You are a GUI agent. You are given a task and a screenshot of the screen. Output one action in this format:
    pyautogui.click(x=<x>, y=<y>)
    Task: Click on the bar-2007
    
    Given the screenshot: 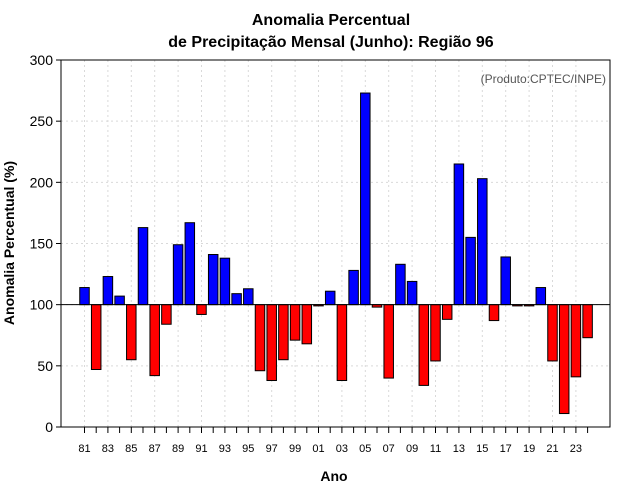 What is the action you would take?
    pyautogui.click(x=388, y=341)
    